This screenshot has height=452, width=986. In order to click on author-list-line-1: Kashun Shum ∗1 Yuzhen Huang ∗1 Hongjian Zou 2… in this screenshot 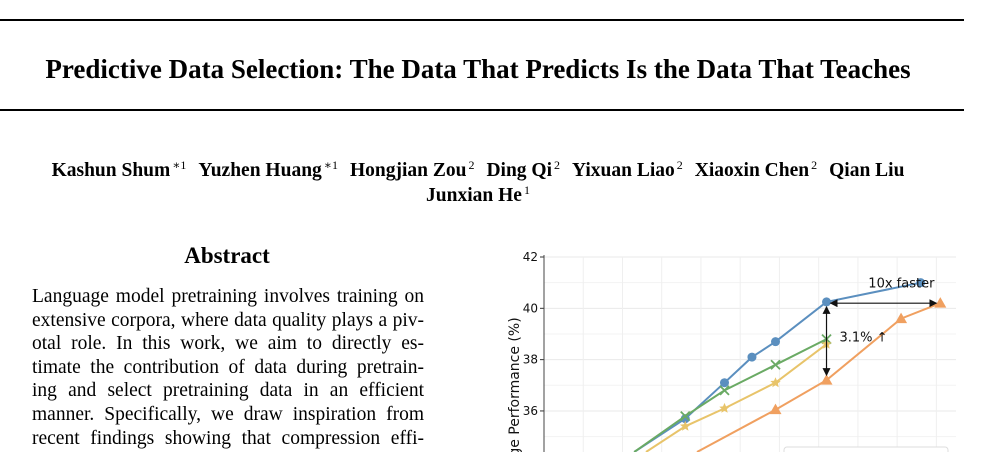, I will do `click(478, 168)`.